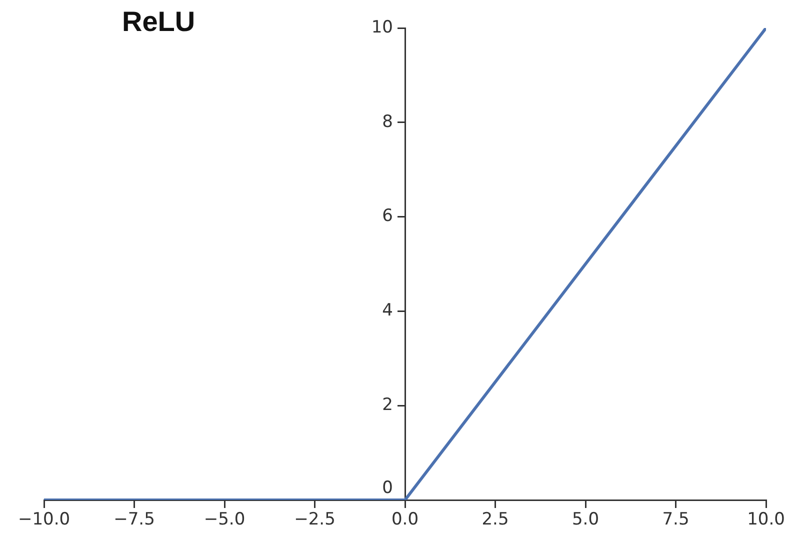 Image resolution: width=793 pixels, height=553 pixels. What do you see at coordinates (387, 310) in the screenshot?
I see `y-tick-label: 4` at bounding box center [387, 310].